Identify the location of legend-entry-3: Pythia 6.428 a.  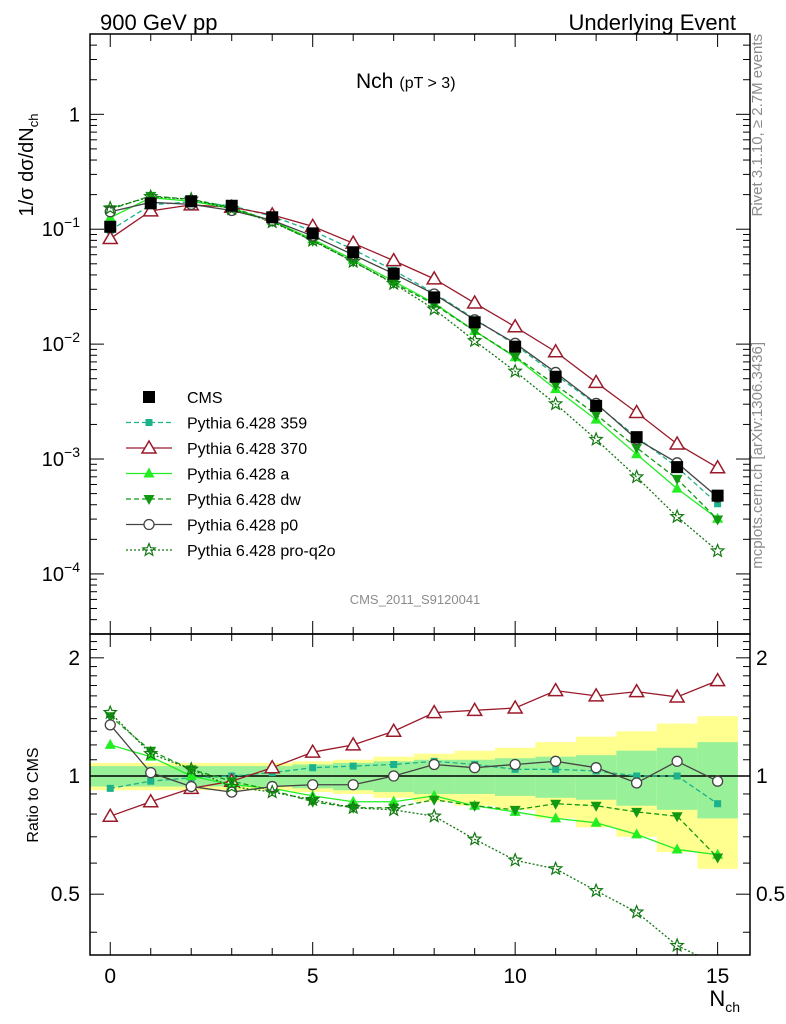
(207, 475).